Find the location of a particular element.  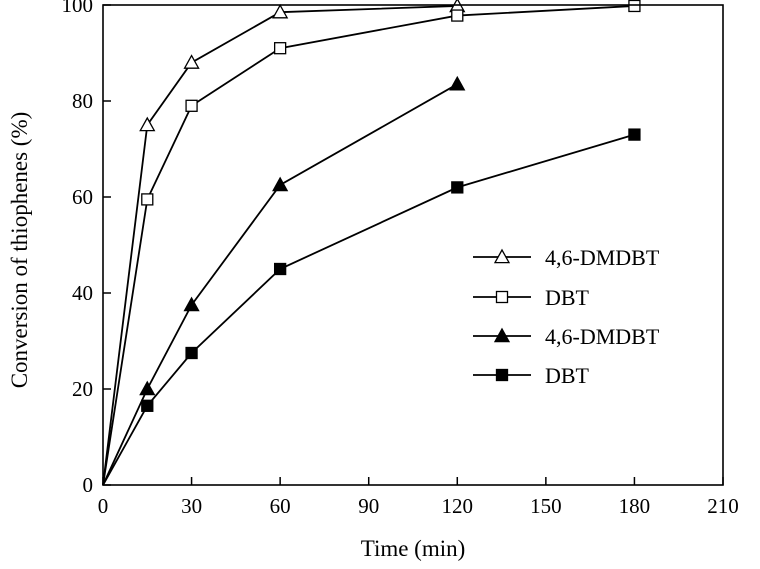

legend-label-1: DBT is located at coordinates (567, 297).